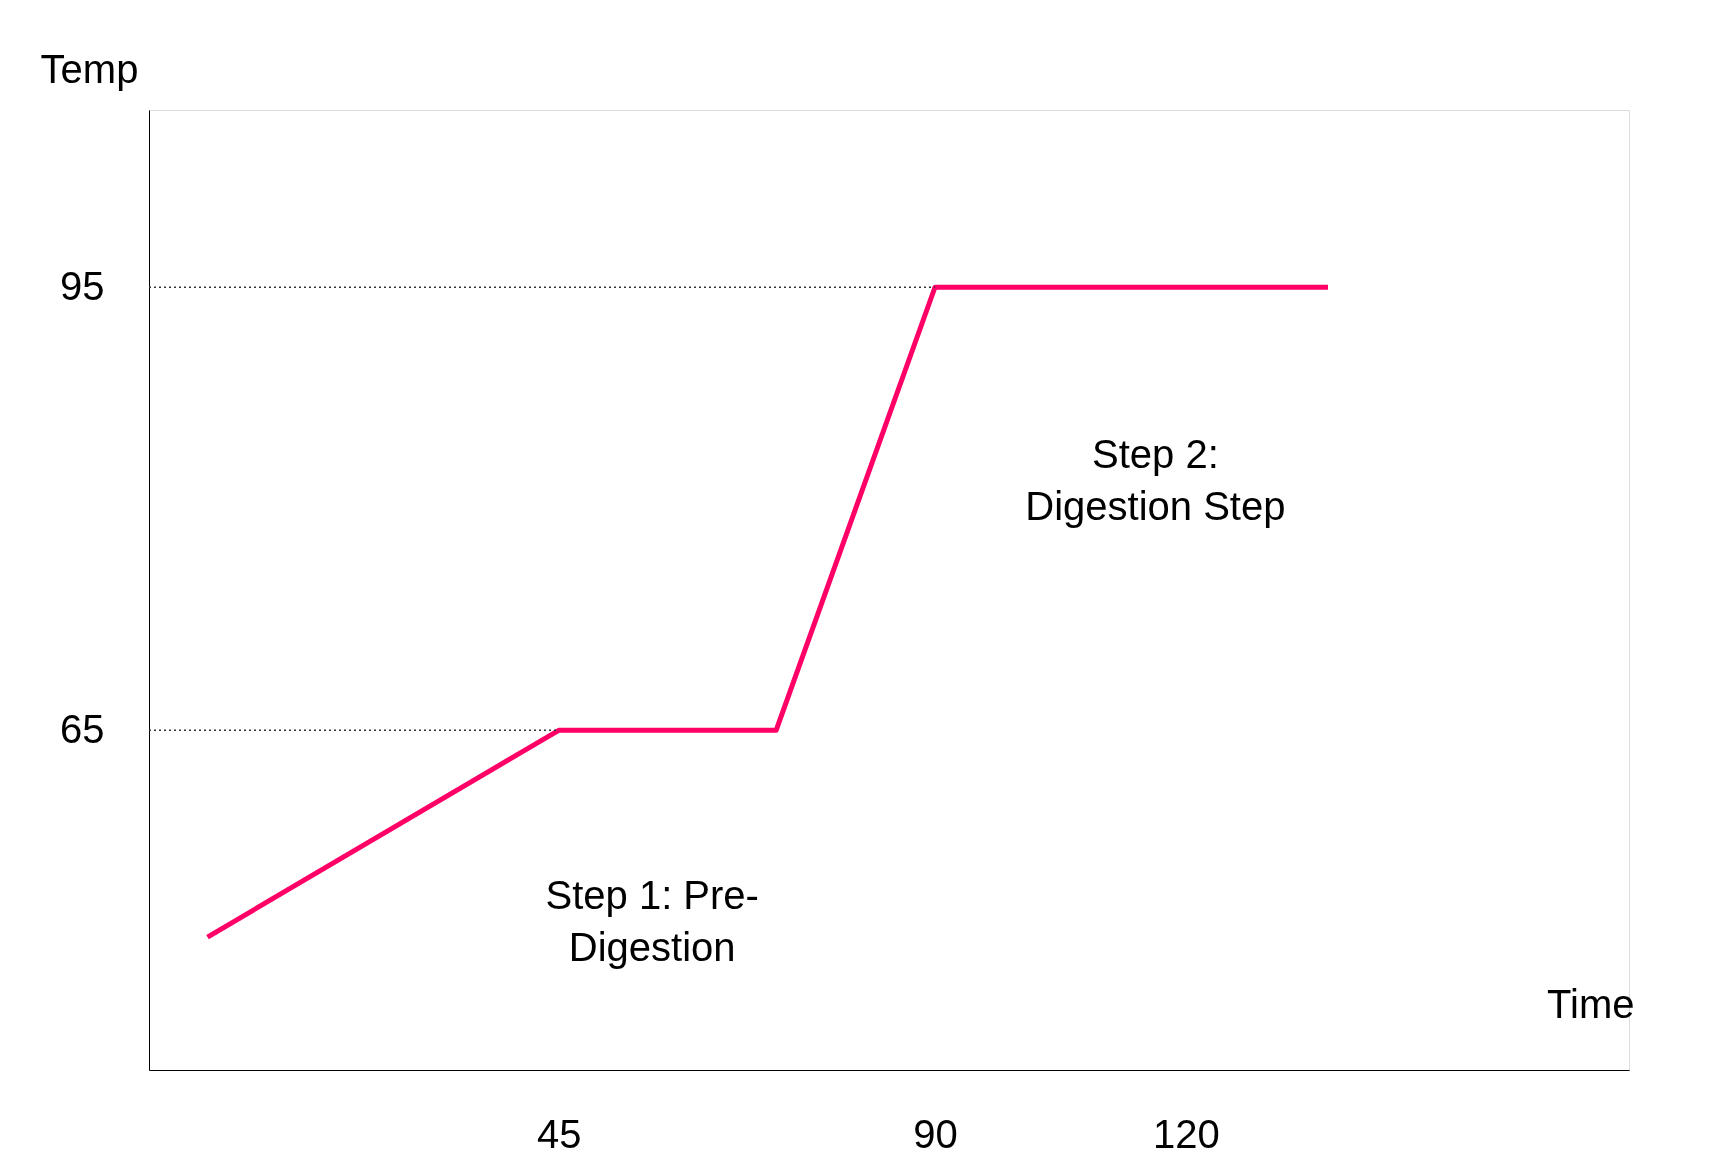 This screenshot has height=1170, width=1727. What do you see at coordinates (82, 285) in the screenshot?
I see `y-tick-label: 95` at bounding box center [82, 285].